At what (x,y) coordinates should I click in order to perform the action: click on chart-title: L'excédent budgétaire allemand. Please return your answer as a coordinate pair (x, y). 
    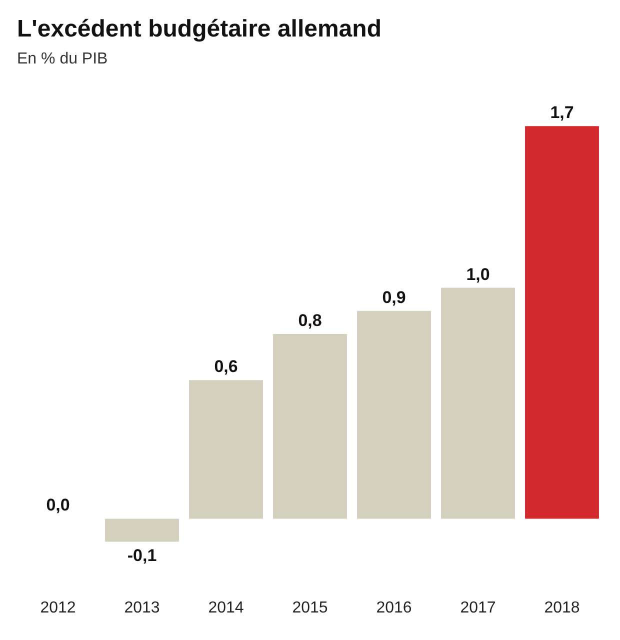
    Looking at the image, I should click on (199, 29).